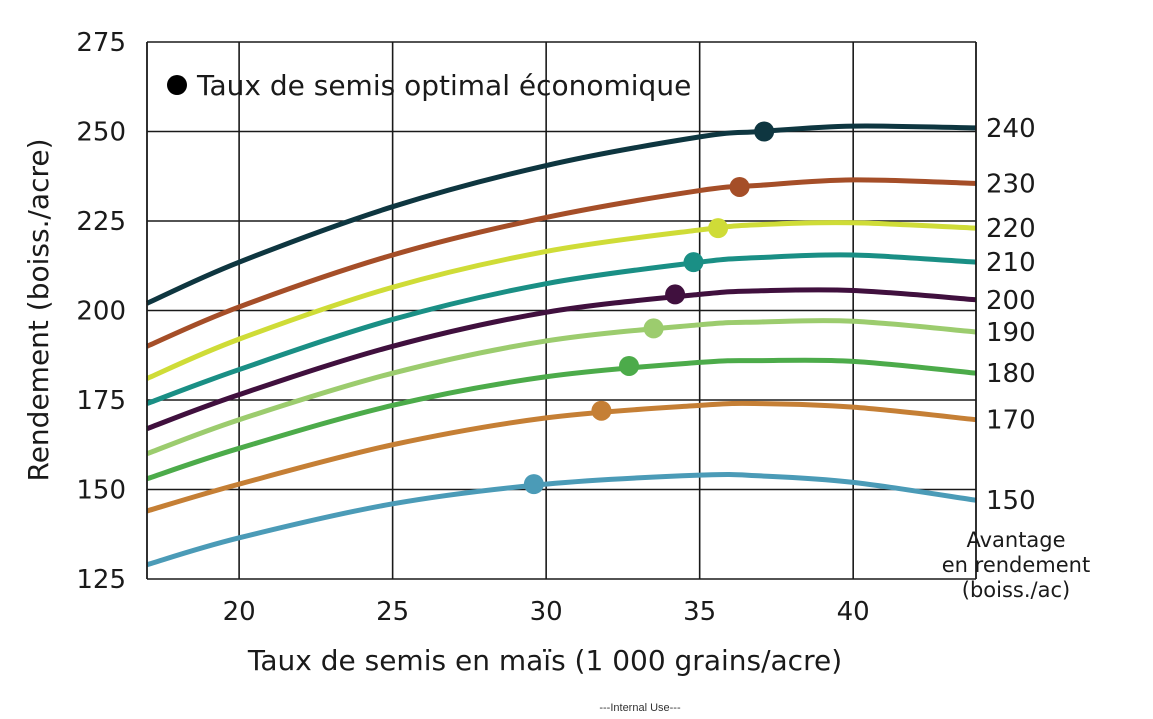  Describe the element at coordinates (853, 612) in the screenshot. I see `x-tick-label: 40` at that location.